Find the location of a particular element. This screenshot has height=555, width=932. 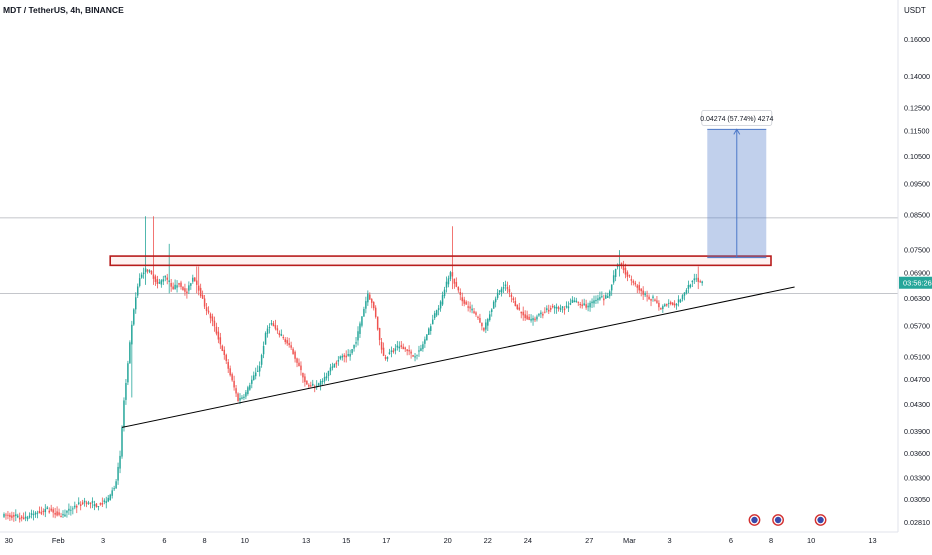

price-tick-label: 0.05100 is located at coordinates (917, 356).